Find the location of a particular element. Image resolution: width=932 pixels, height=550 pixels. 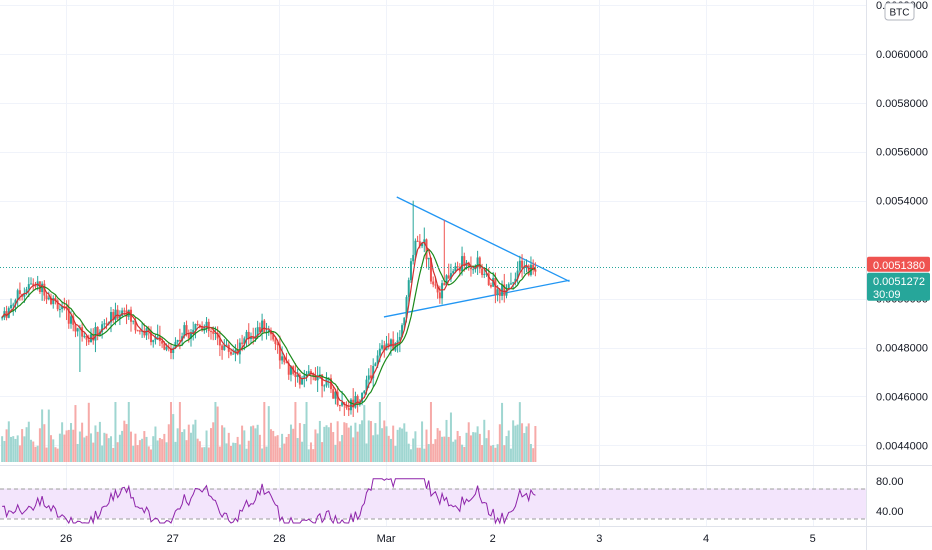

rsi-tick-label: 40.00 is located at coordinates (890, 512).